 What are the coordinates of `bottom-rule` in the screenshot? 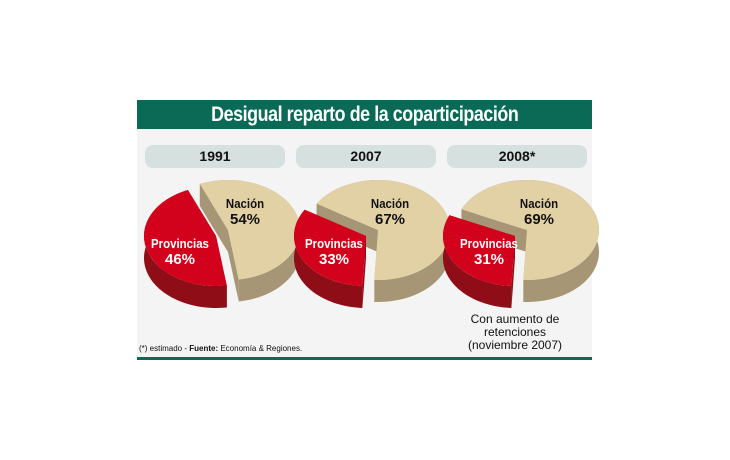 It's located at (364, 358).